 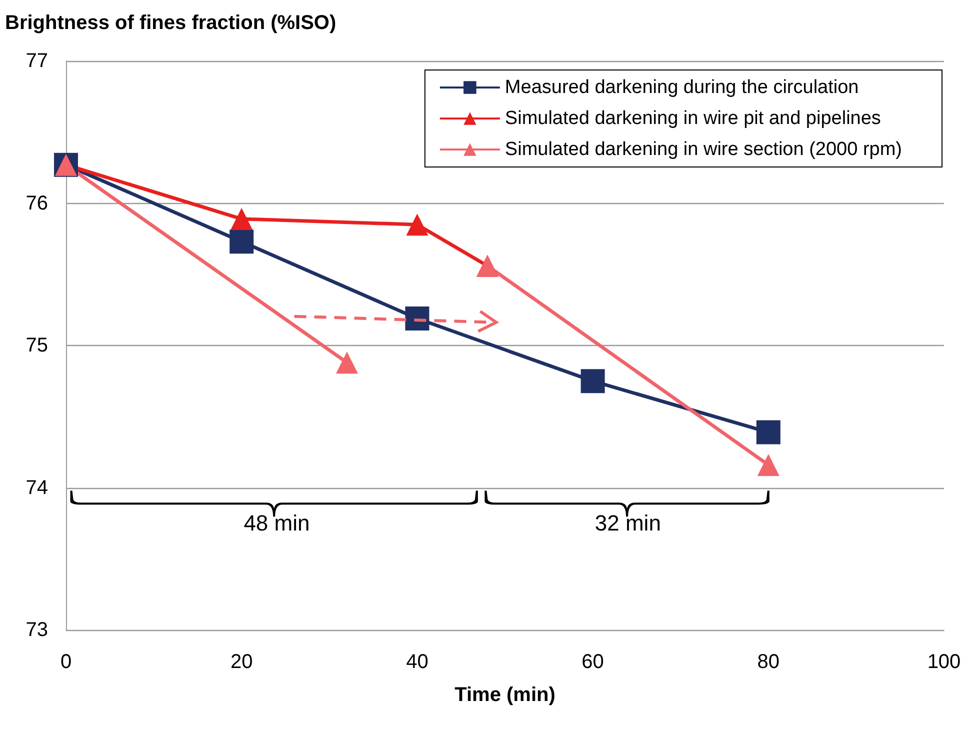 What do you see at coordinates (37, 345) in the screenshot?
I see `y-tick-label: 75` at bounding box center [37, 345].